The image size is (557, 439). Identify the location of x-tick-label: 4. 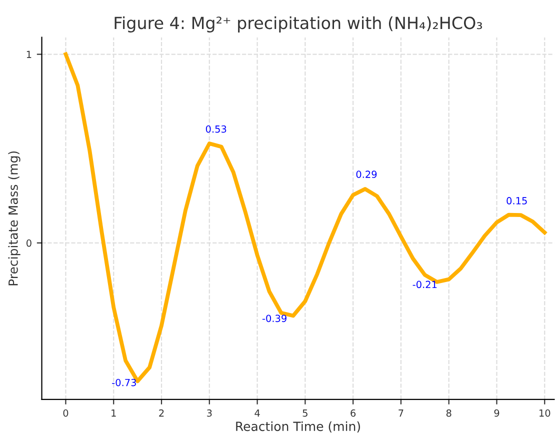
(257, 413).